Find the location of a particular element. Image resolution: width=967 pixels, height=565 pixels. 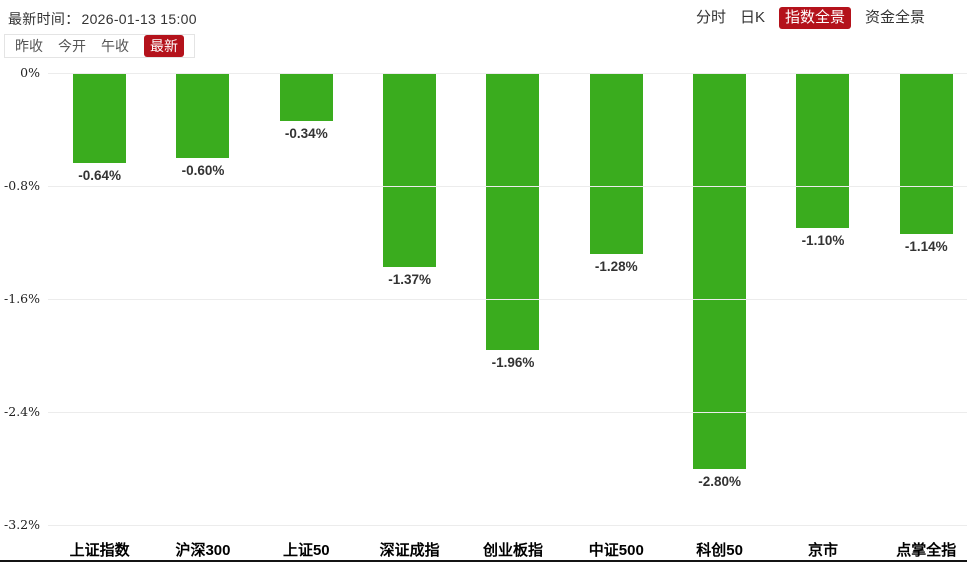

x-category-label: 京市 is located at coordinates (822, 550).